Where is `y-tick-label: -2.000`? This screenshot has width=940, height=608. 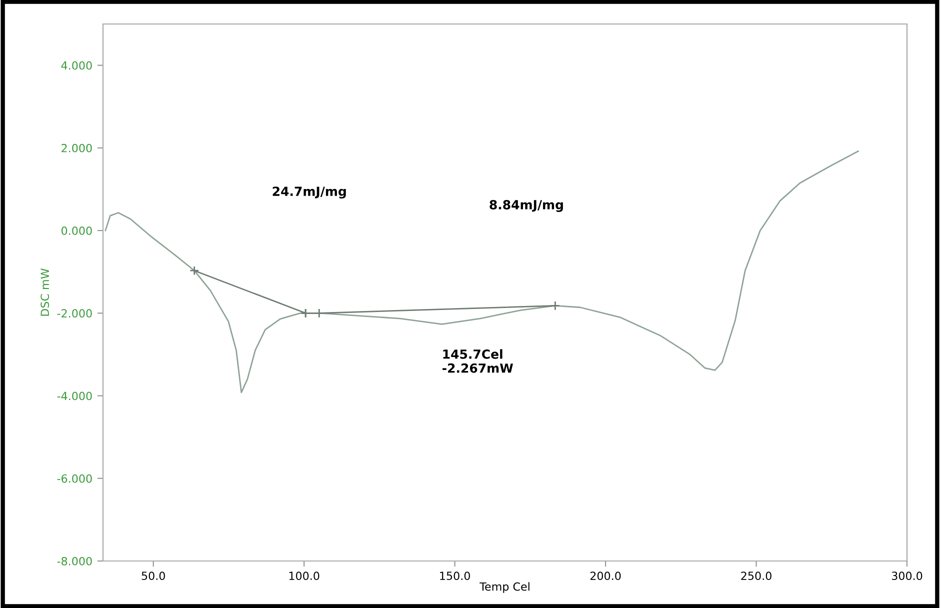 y-tick-label: -2.000 is located at coordinates (74, 313).